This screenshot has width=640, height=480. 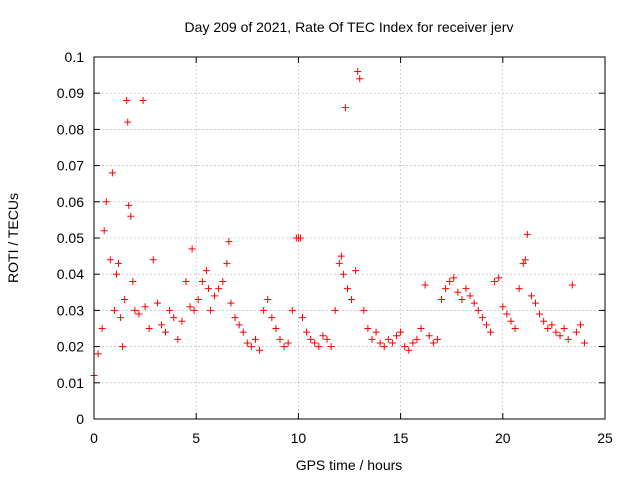 What do you see at coordinates (503, 438) in the screenshot?
I see `x-tick-label: 20` at bounding box center [503, 438].